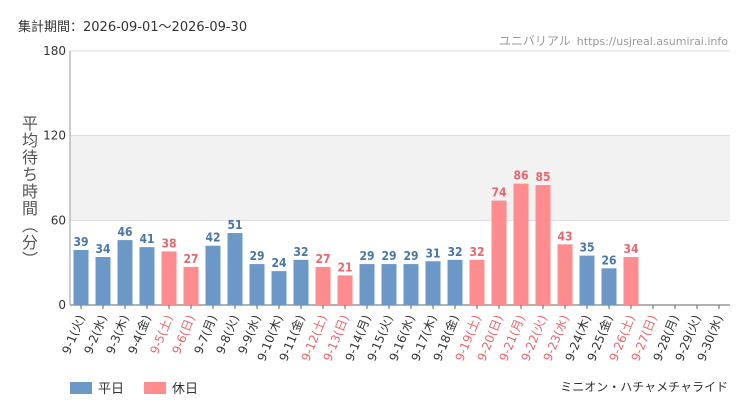 The height and width of the screenshot is (410, 750). I want to click on data-label: 43, so click(564, 236).